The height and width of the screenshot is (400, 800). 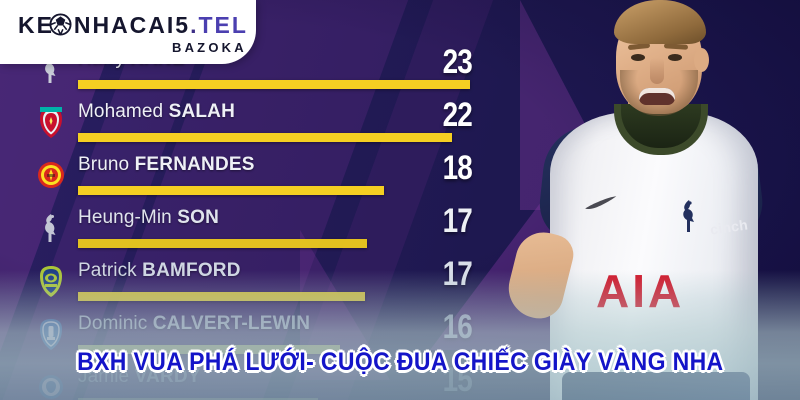 What do you see at coordinates (249, 177) in the screenshot?
I see `scorer-row: Bruno FERNANDES 18` at bounding box center [249, 177].